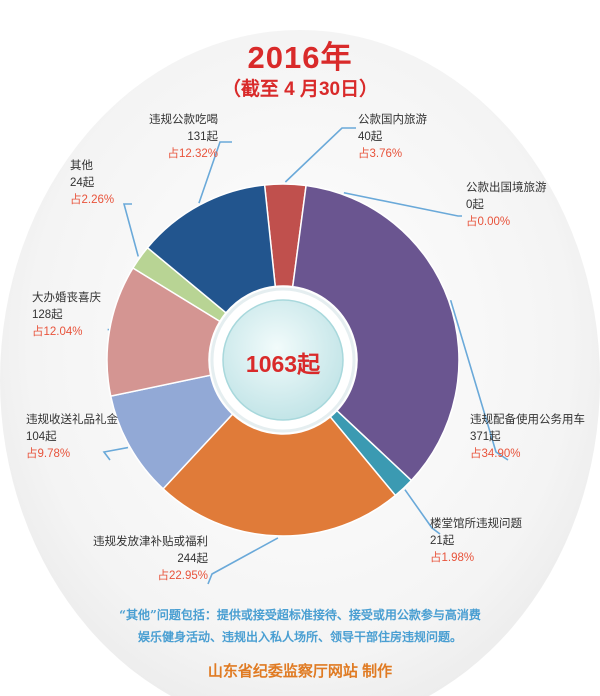 This screenshot has height=696, width=600. Describe the element at coordinates (82, 183) in the screenshot. I see `label-other-count: 24起` at that location.